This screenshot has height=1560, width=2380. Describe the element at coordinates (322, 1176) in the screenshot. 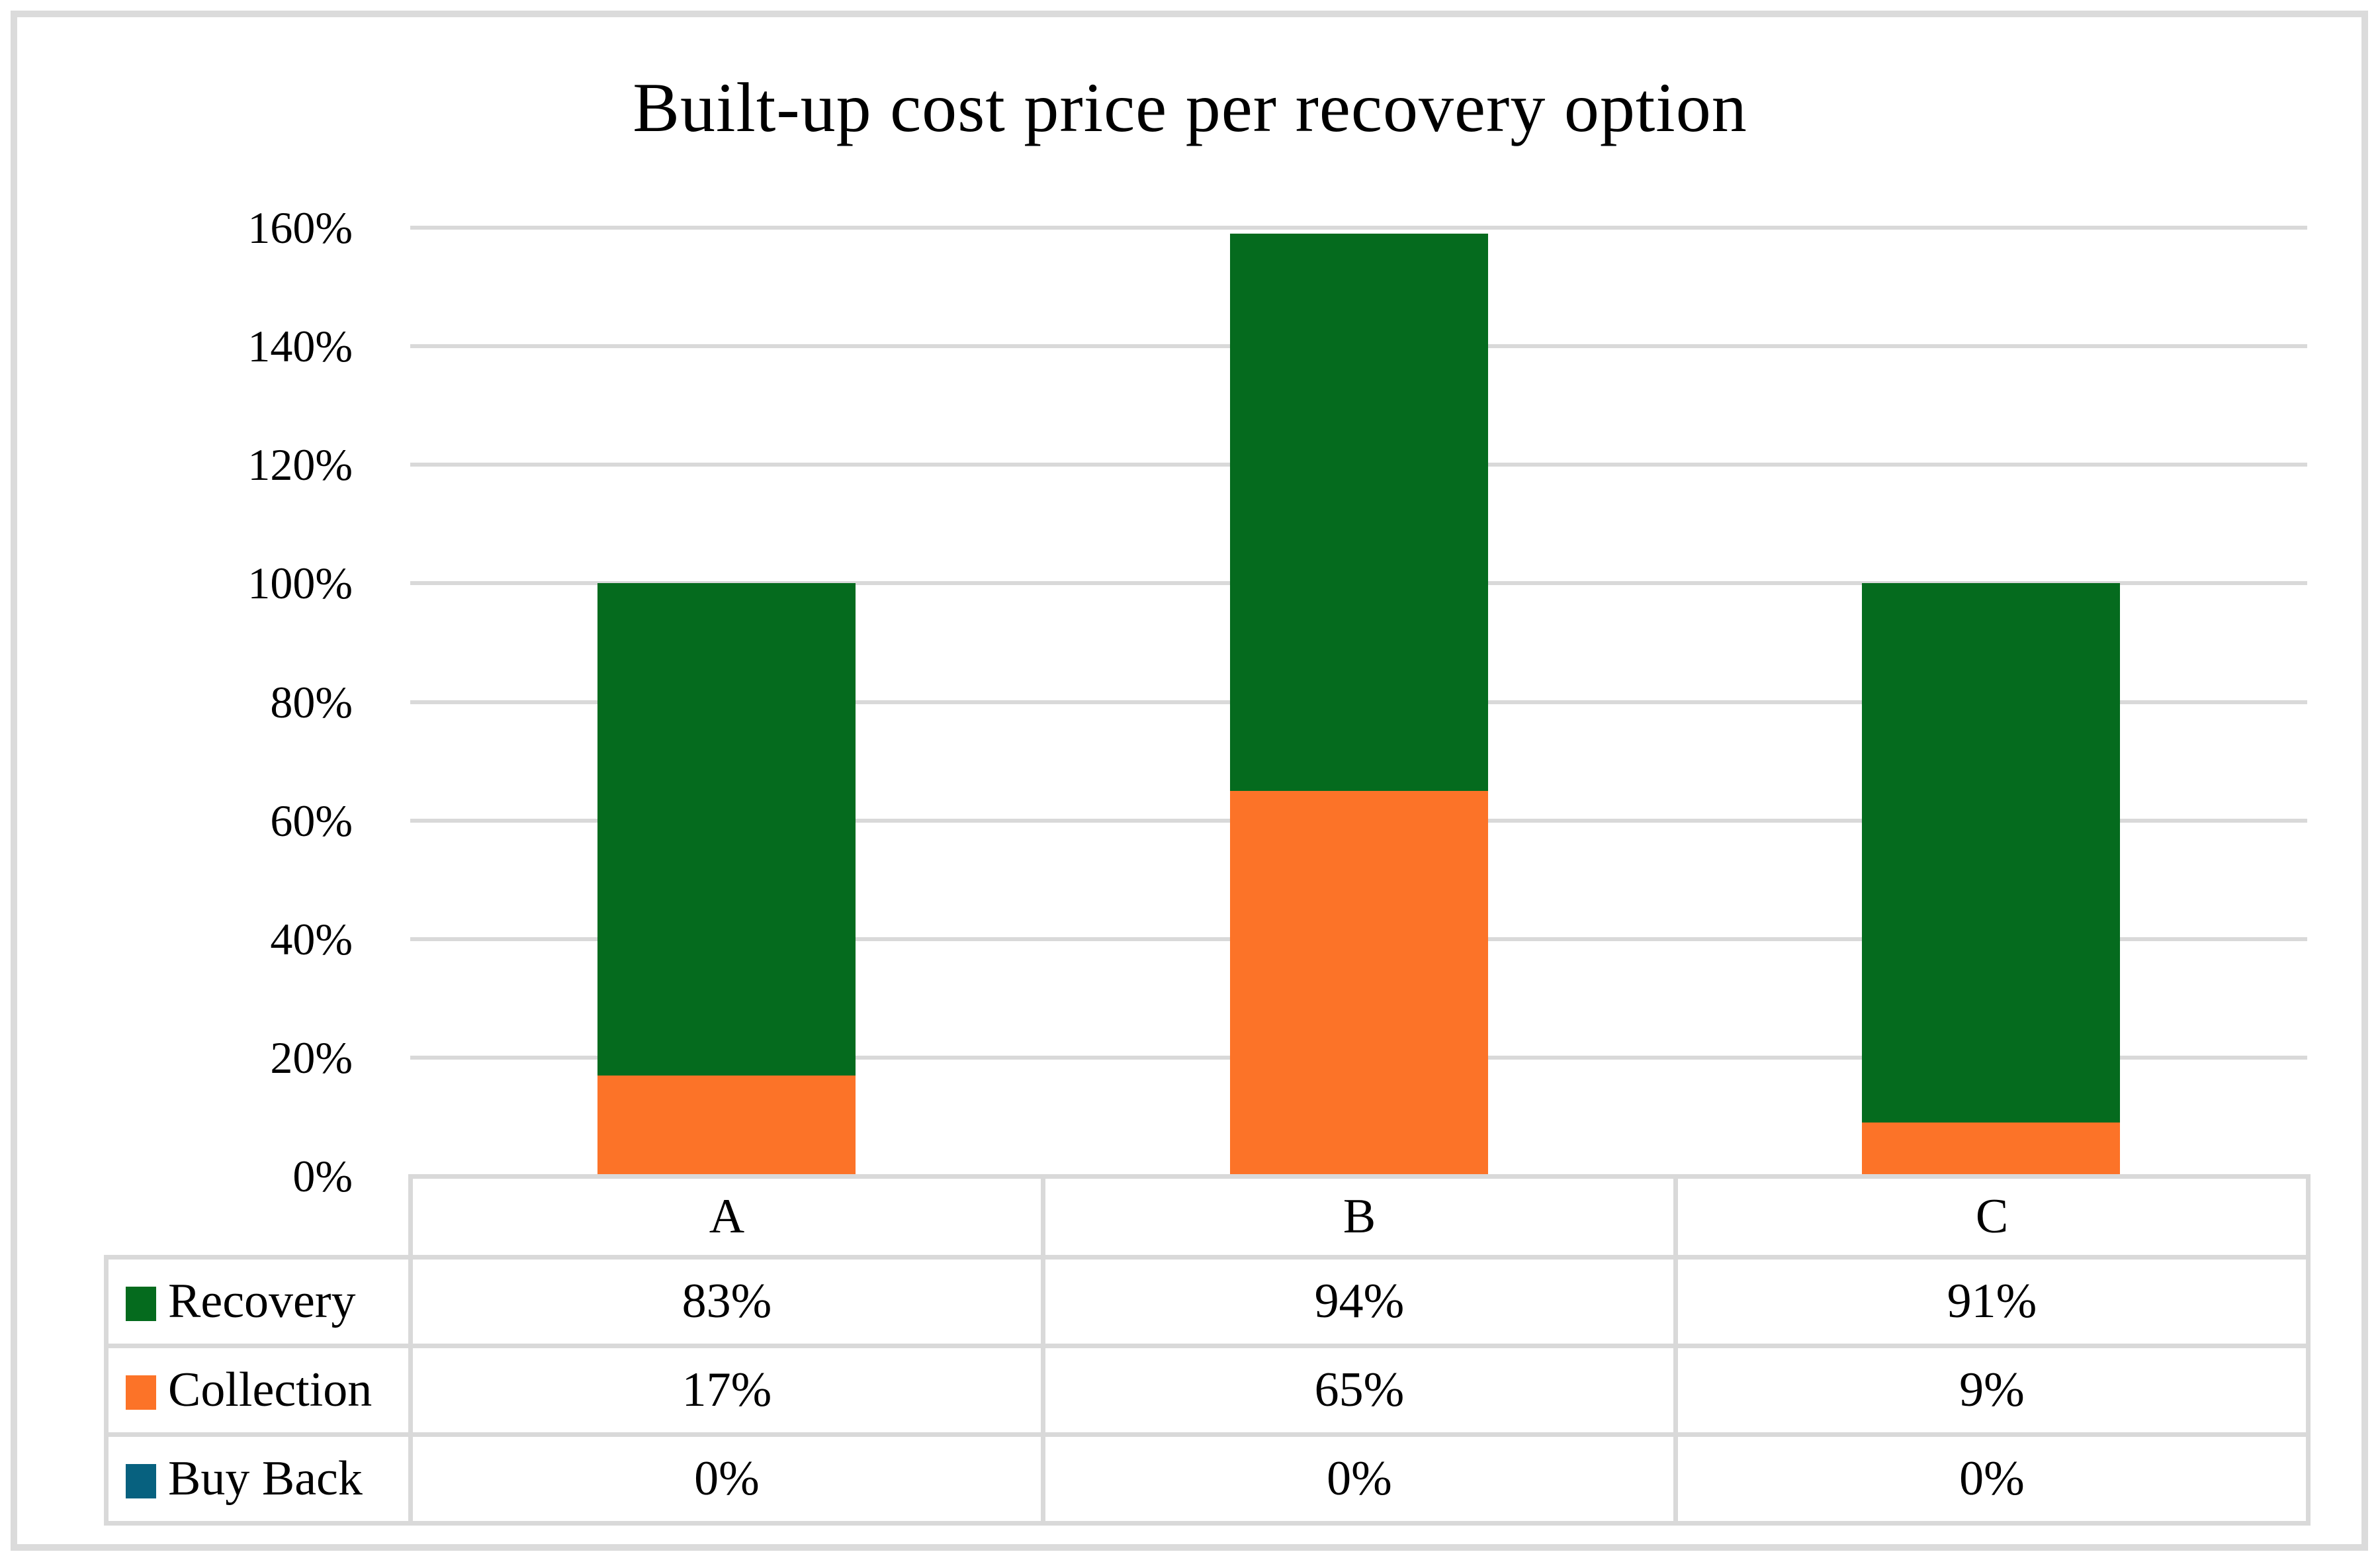

I see `y-axis-tick-label: 0%` at that location.